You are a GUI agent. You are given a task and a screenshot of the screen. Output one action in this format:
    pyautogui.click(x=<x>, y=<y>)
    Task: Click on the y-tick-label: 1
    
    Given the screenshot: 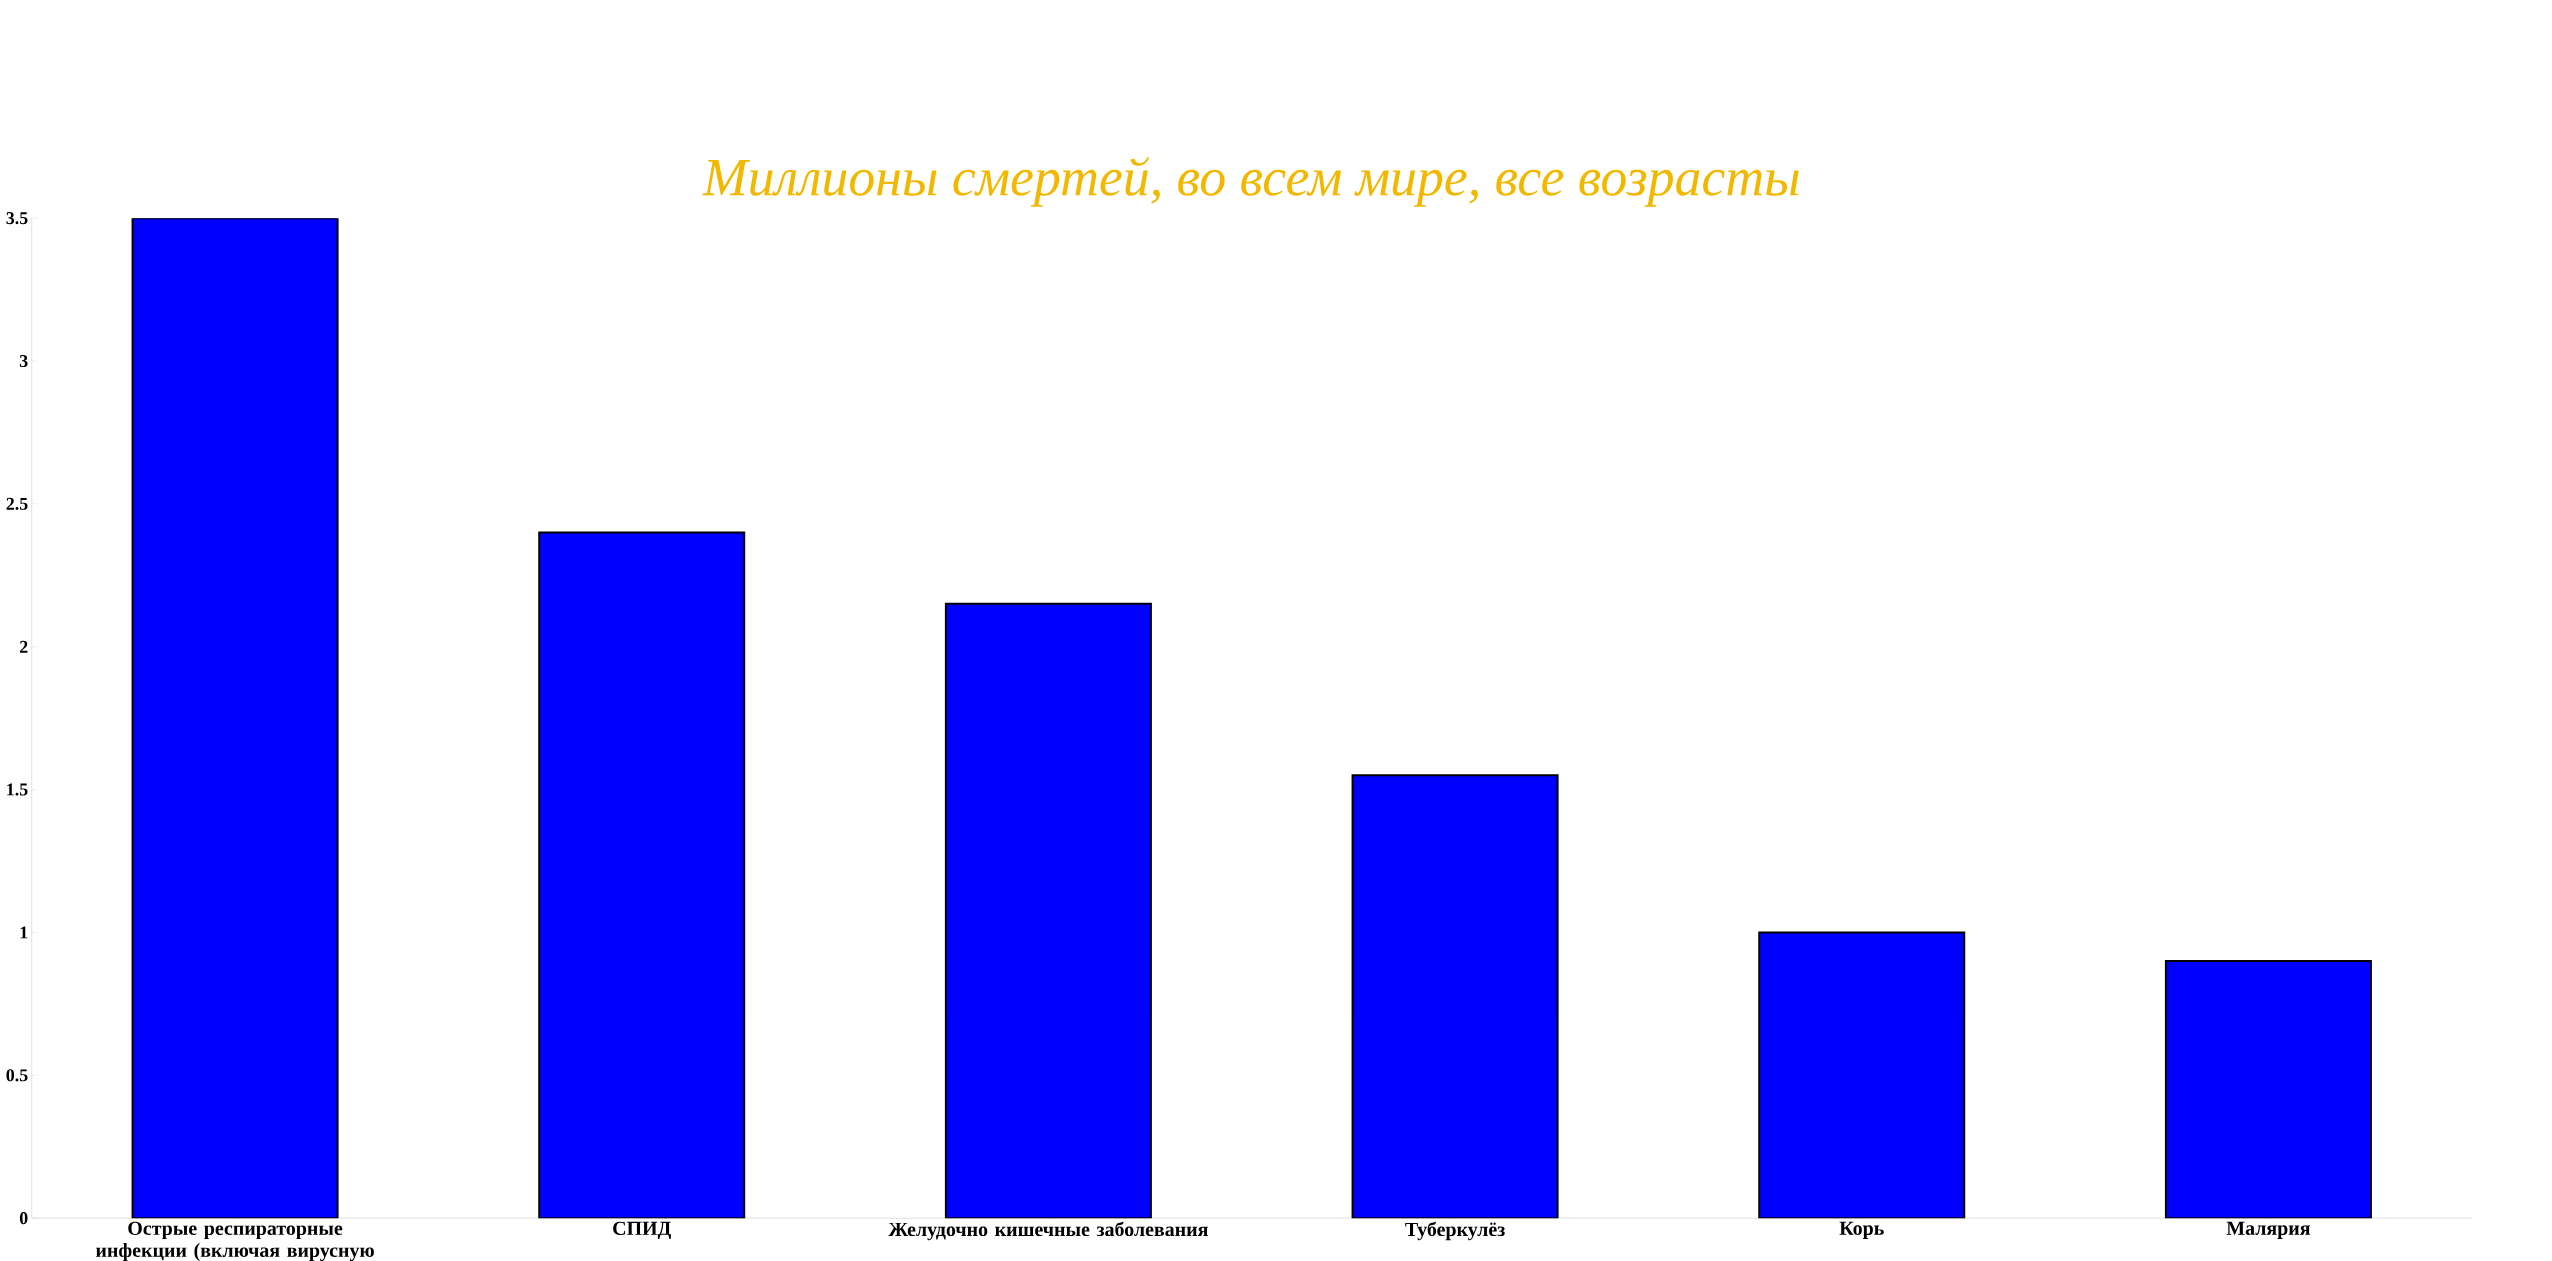 What is the action you would take?
    pyautogui.click(x=24, y=932)
    